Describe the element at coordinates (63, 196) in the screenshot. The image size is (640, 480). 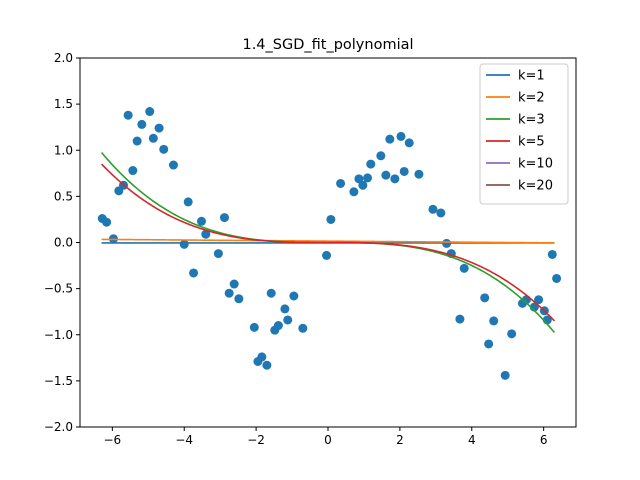
I see `y-tick-label: 0.5` at that location.